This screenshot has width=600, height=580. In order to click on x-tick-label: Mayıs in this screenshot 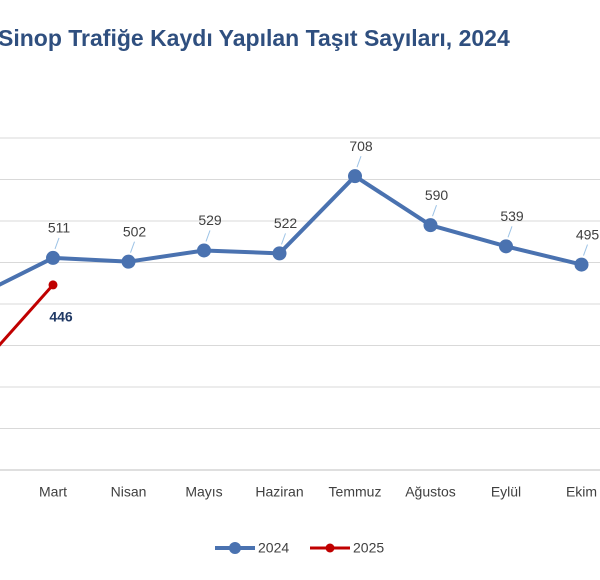, I will do `click(203, 492)`.